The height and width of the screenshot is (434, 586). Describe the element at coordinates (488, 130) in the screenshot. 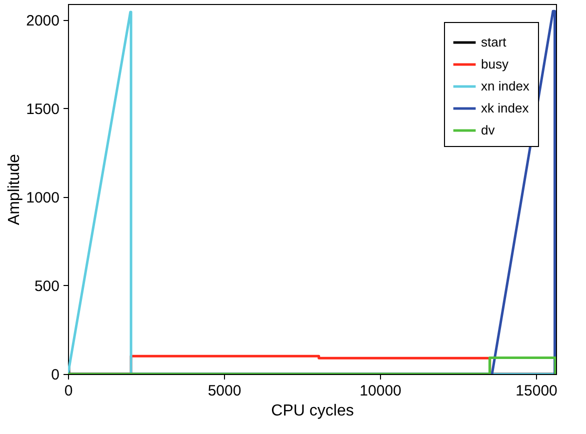

I see `legend-label: dv` at that location.